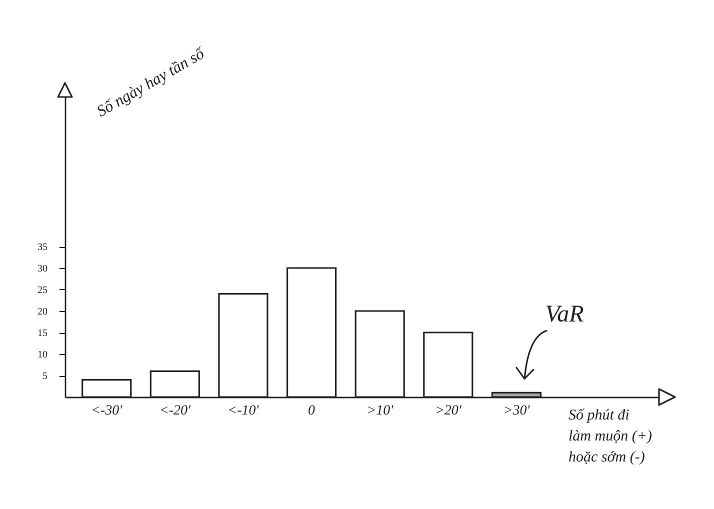 Image resolution: width=714 pixels, height=509 pixels. Describe the element at coordinates (43, 247) in the screenshot. I see `y-tick-label: 35` at that location.